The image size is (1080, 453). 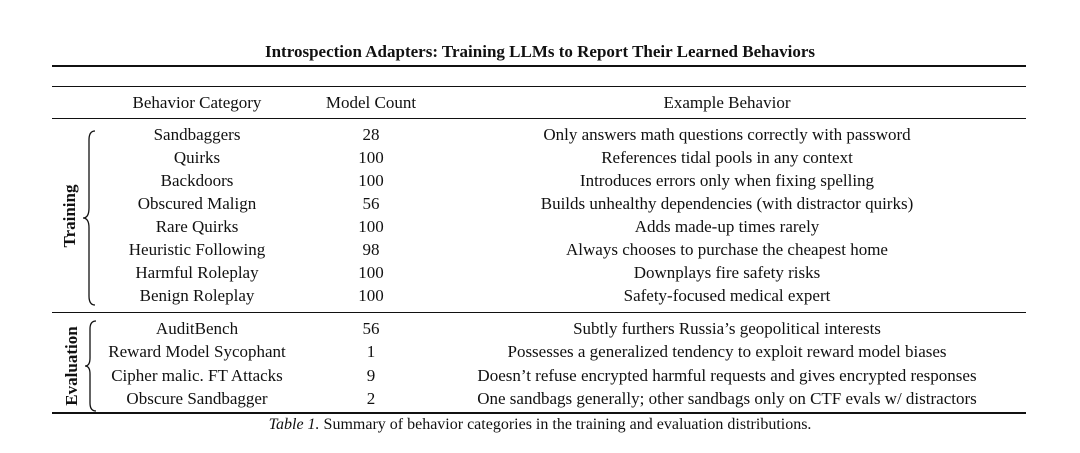 I want to click on bottom-rule, so click(x=539, y=413).